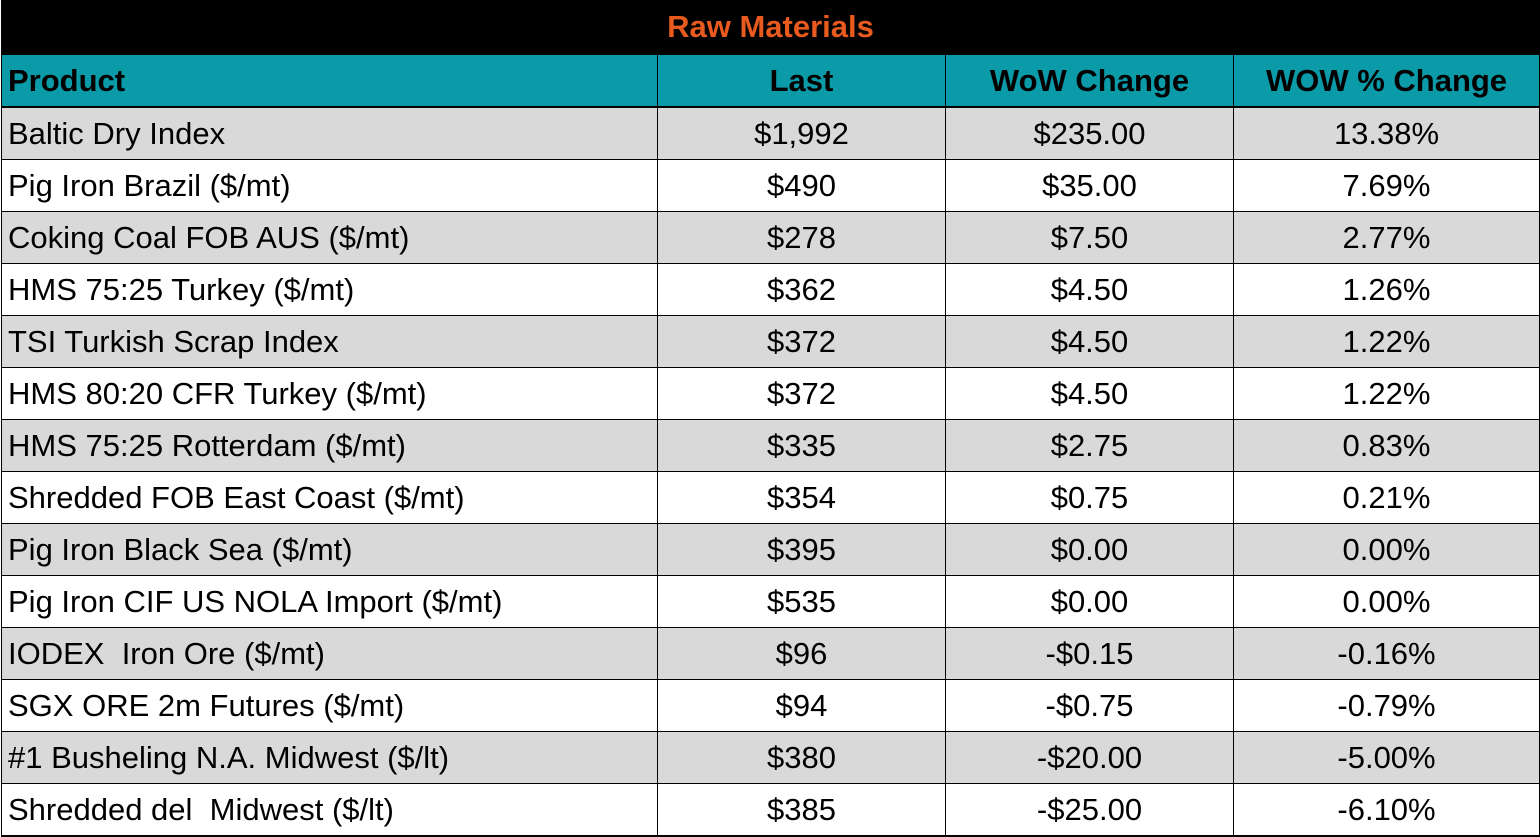 This screenshot has width=1540, height=837. Describe the element at coordinates (329, 185) in the screenshot. I see `product-cell: Pig Iron Brazil ($/mt)` at that location.